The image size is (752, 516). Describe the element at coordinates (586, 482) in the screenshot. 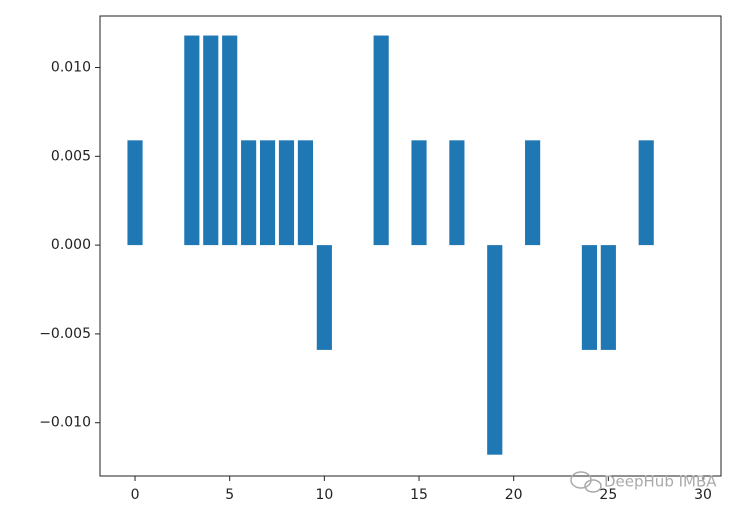

I see `watermark-icon` at that location.